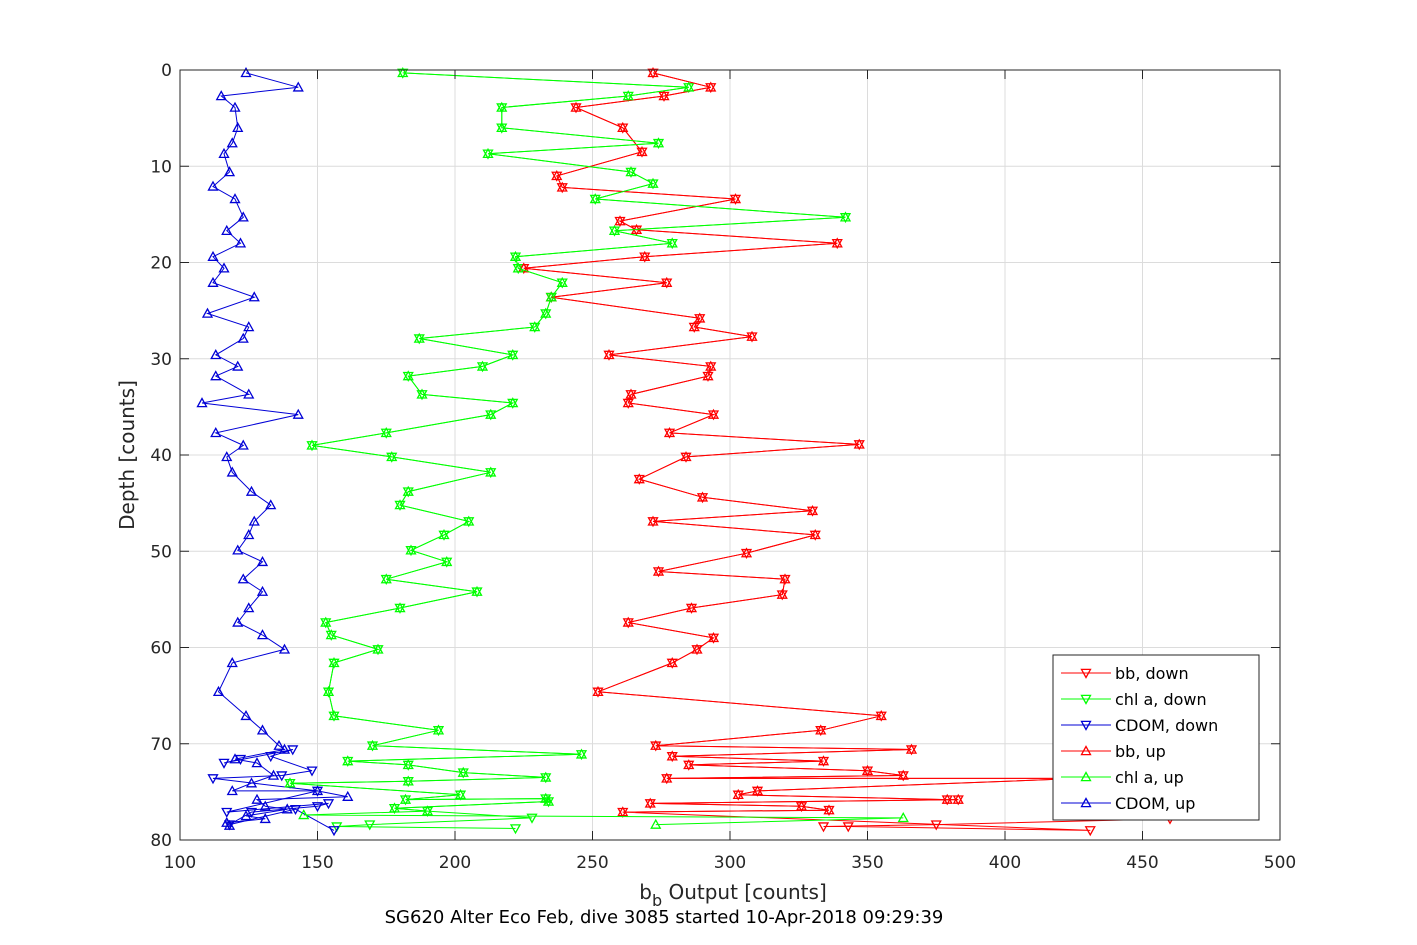  I want to click on x-tick-label: 150, so click(317, 863).